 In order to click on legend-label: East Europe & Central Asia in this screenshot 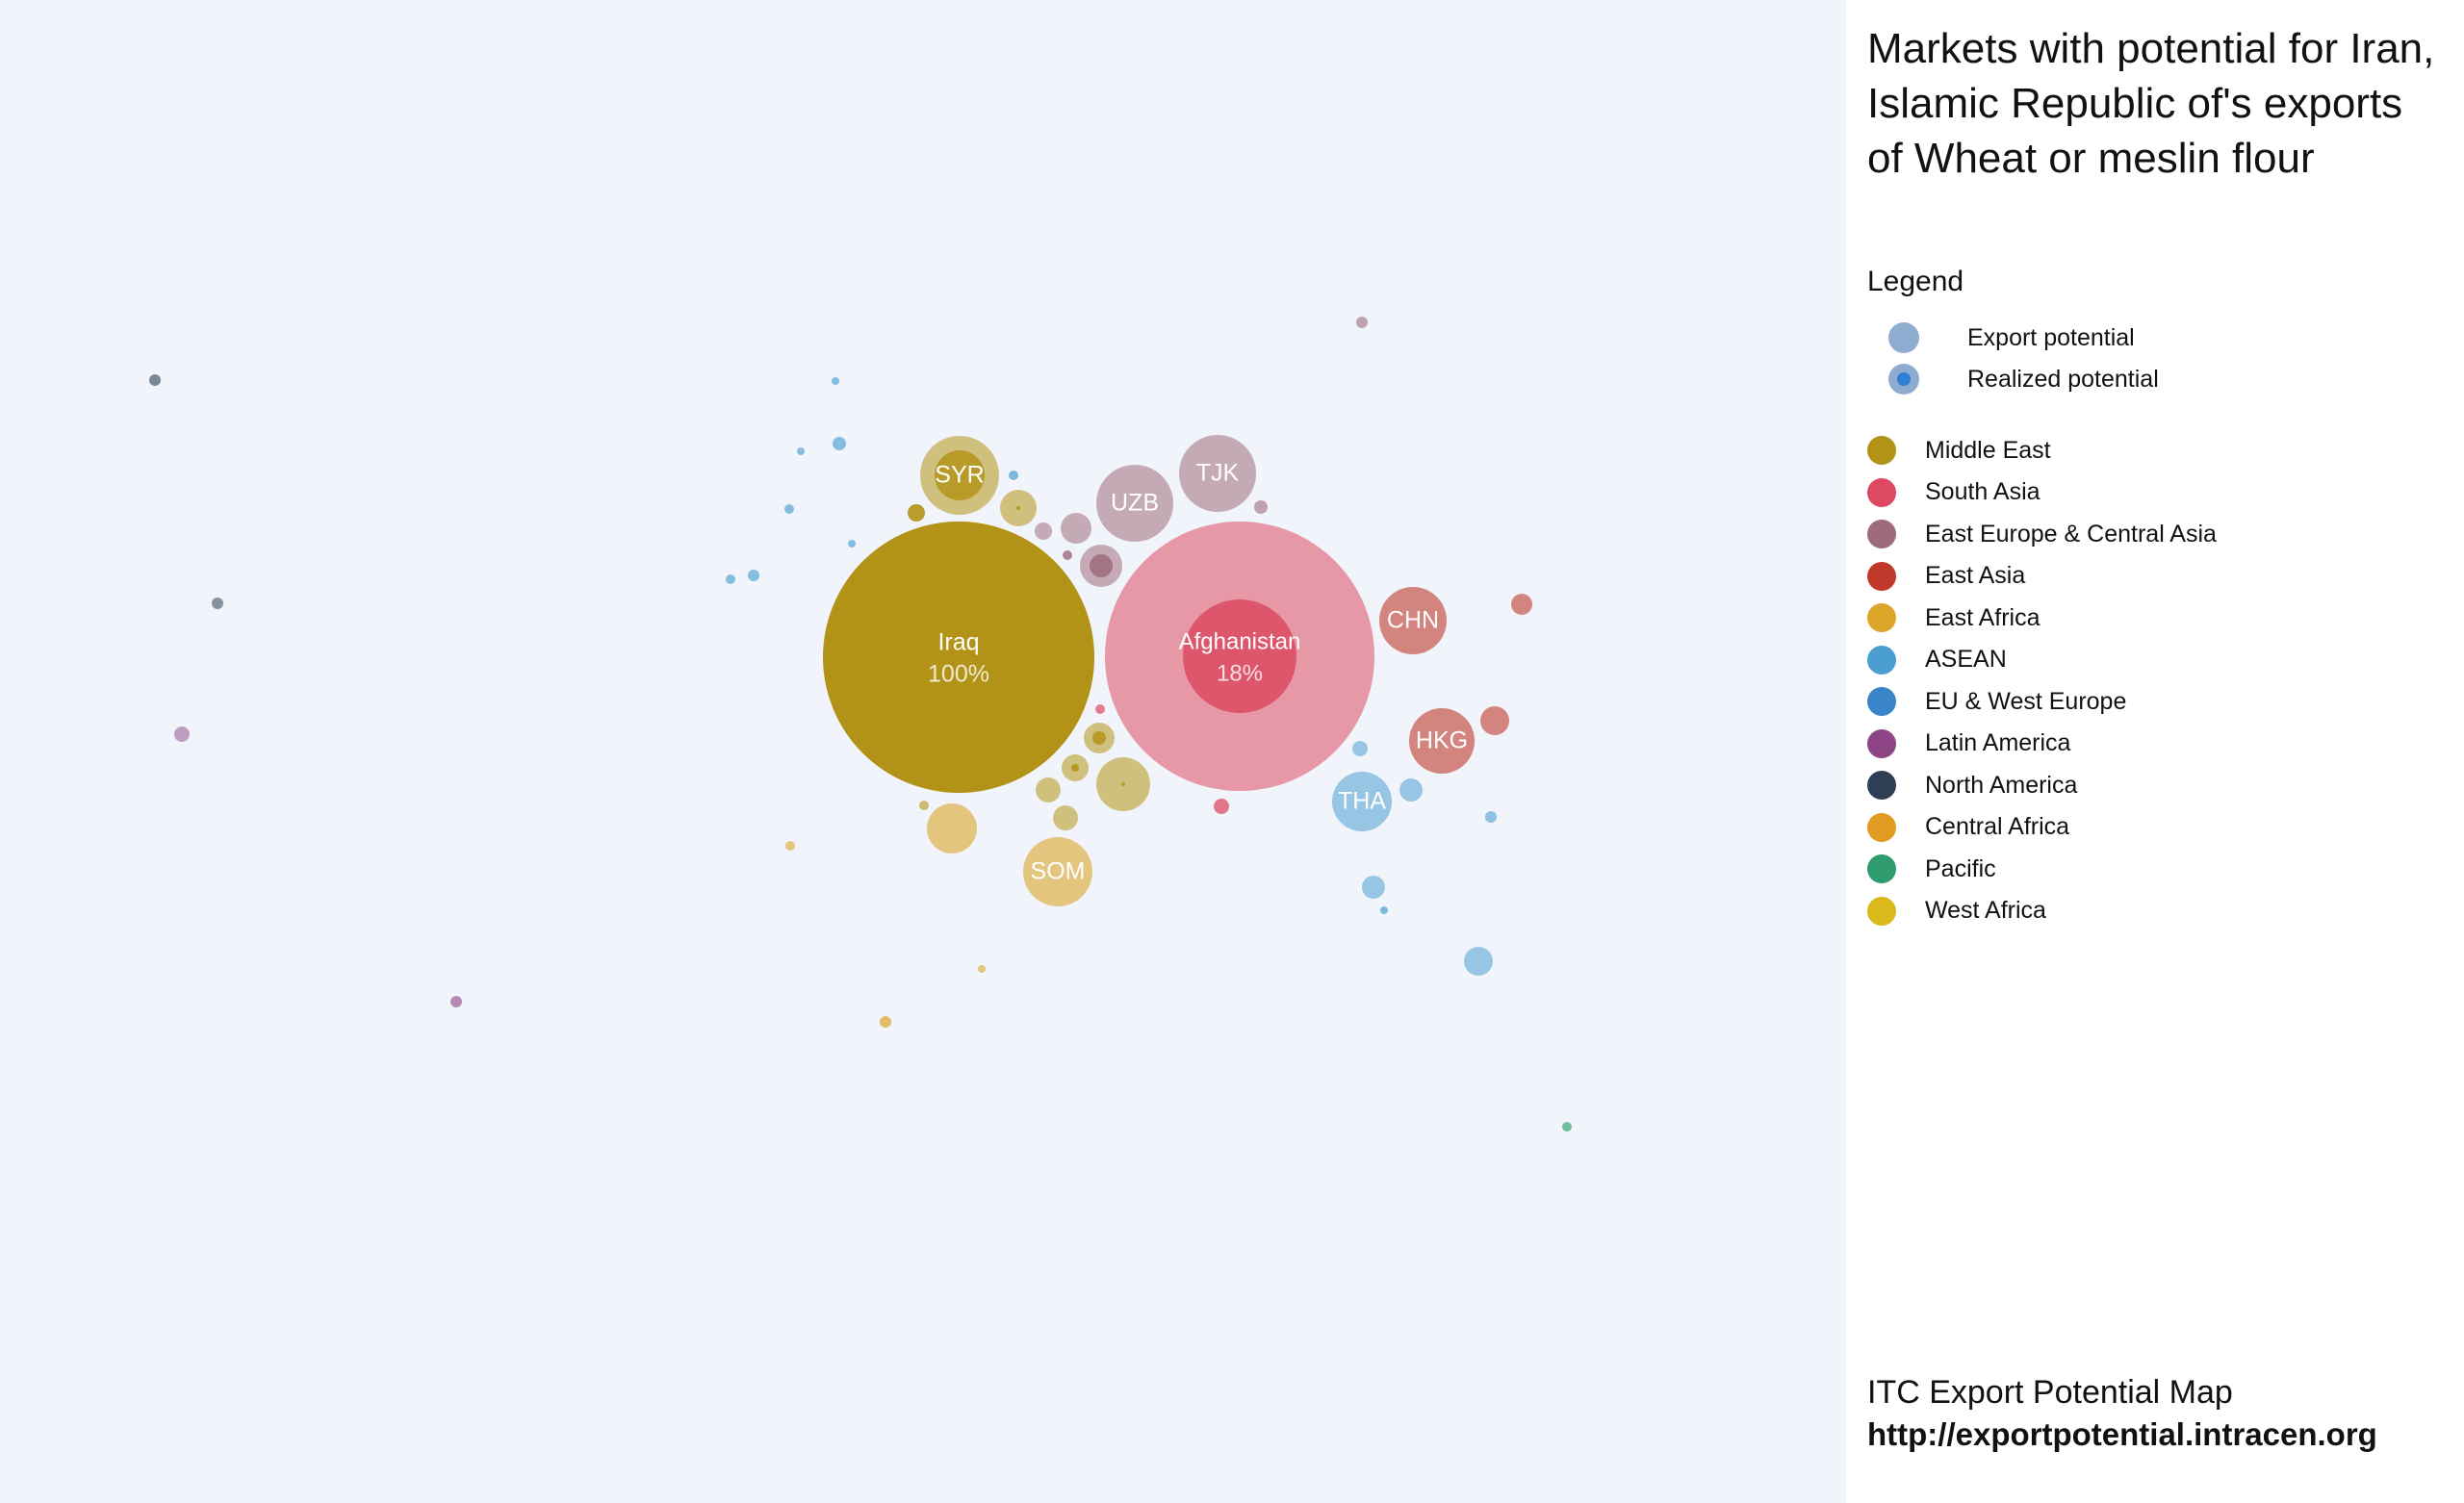, I will do `click(2071, 534)`.